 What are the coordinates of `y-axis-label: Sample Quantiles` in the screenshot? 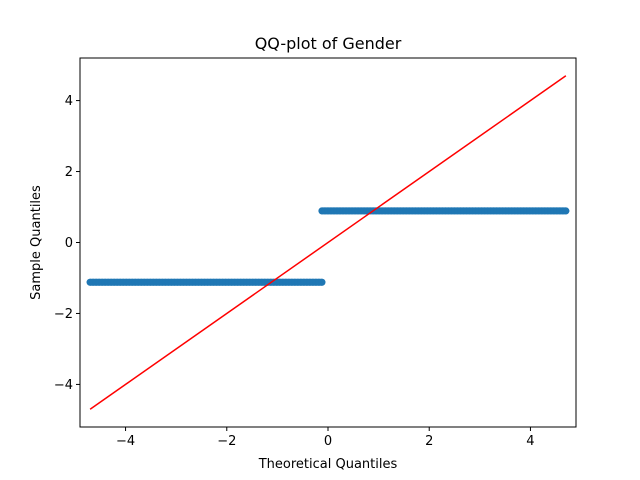 It's located at (36, 242).